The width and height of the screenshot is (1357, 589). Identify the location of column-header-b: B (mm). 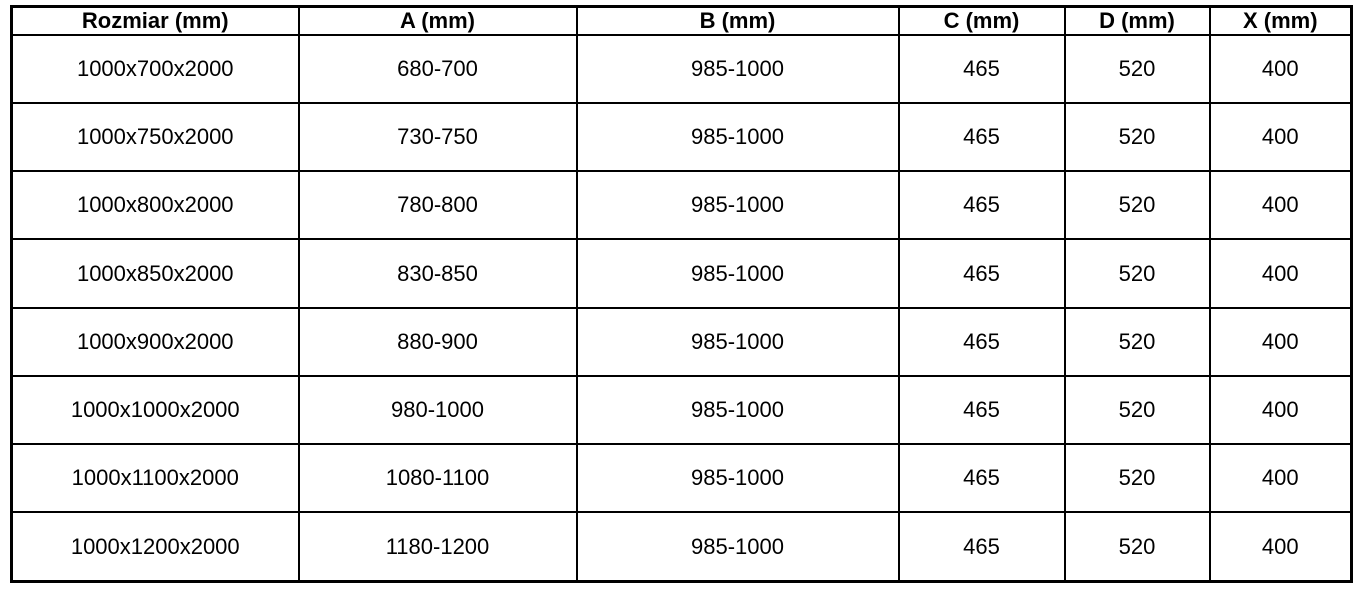
(737, 20).